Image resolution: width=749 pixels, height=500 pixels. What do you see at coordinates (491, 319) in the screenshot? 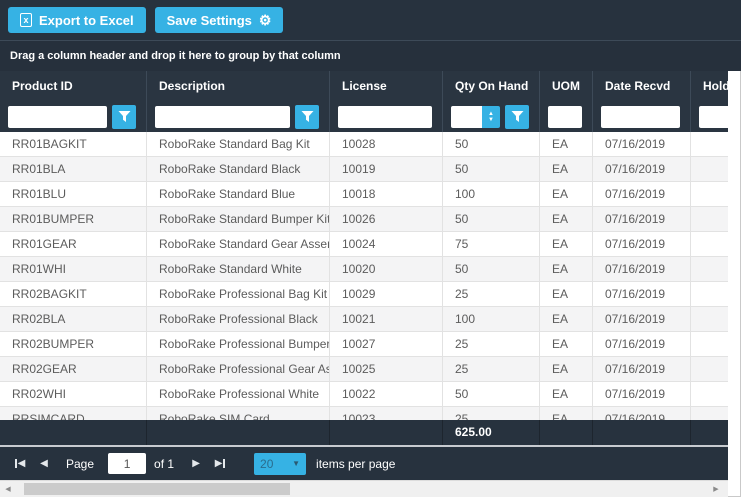
I see `cell-qty-on-hand: 100` at bounding box center [491, 319].